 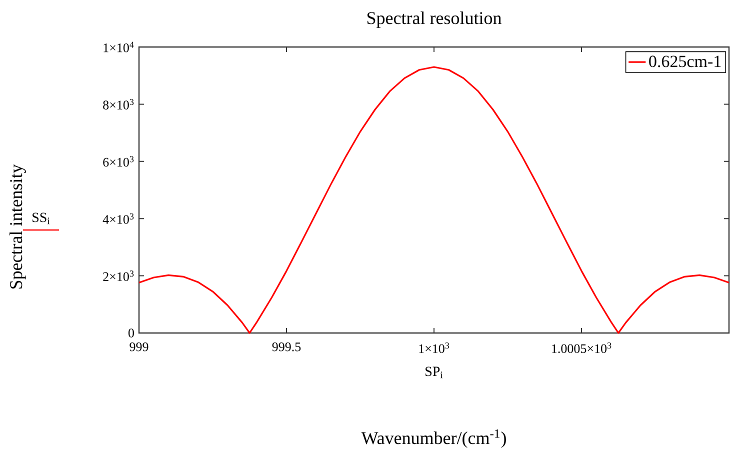 What do you see at coordinates (18, 226) in the screenshot?
I see `y-axis-title: Spectral intensity` at bounding box center [18, 226].